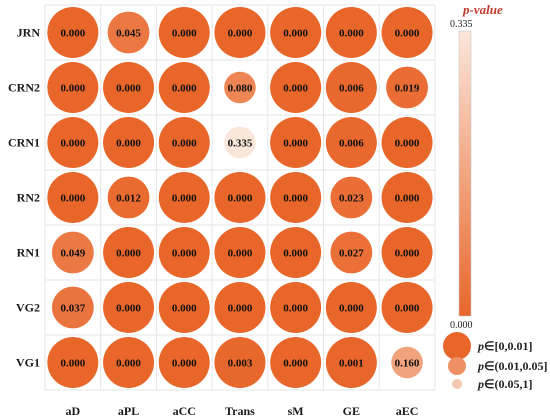  Describe the element at coordinates (24, 143) in the screenshot. I see `row-label: CRN1` at that location.